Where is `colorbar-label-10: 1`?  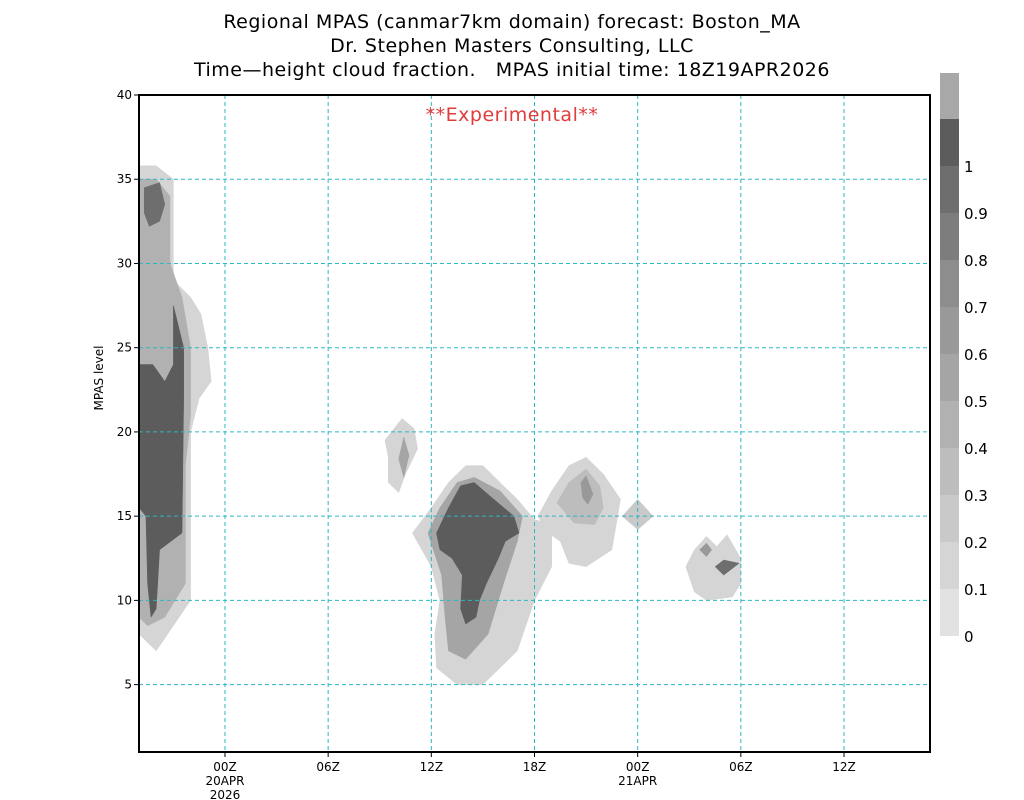 colorbar-label-10: 1 is located at coordinates (969, 167).